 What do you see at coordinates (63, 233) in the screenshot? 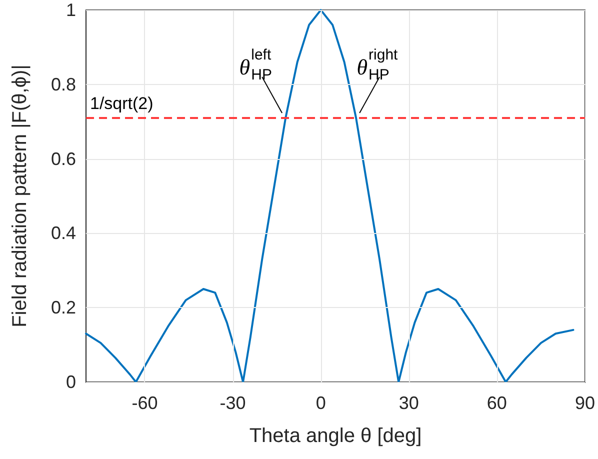
I see `y-tick-label: 0.4` at bounding box center [63, 233].